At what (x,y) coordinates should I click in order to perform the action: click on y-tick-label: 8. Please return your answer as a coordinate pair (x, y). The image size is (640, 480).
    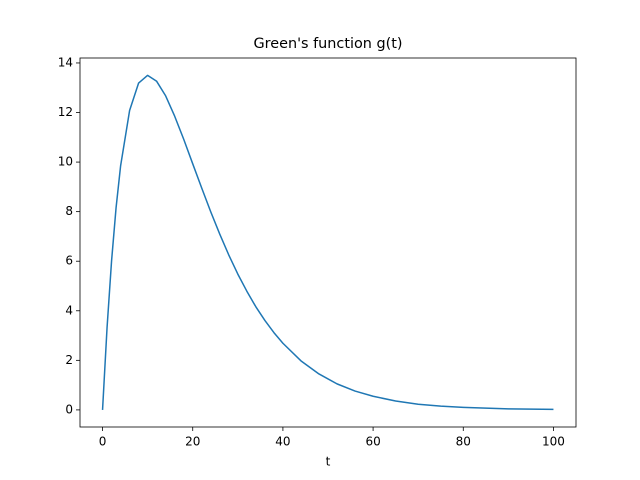
    Looking at the image, I should click on (69, 211).